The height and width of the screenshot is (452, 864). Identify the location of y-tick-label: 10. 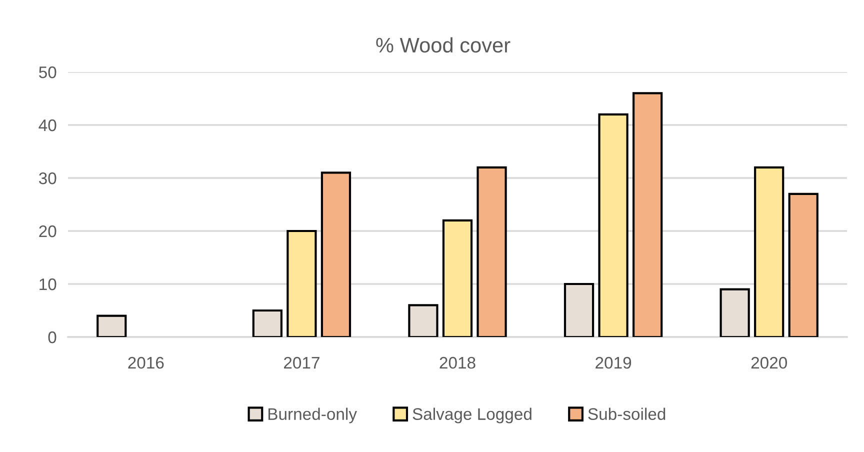
(48, 284).